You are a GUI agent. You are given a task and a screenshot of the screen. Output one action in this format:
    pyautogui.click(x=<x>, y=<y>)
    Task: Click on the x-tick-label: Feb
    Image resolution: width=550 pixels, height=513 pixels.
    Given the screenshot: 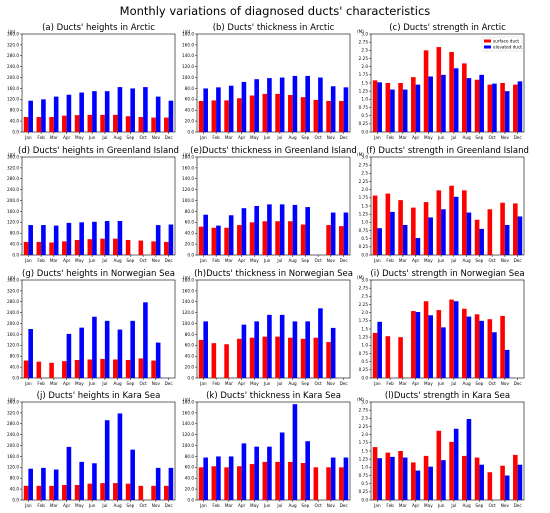 What is the action you would take?
    pyautogui.click(x=216, y=383)
    